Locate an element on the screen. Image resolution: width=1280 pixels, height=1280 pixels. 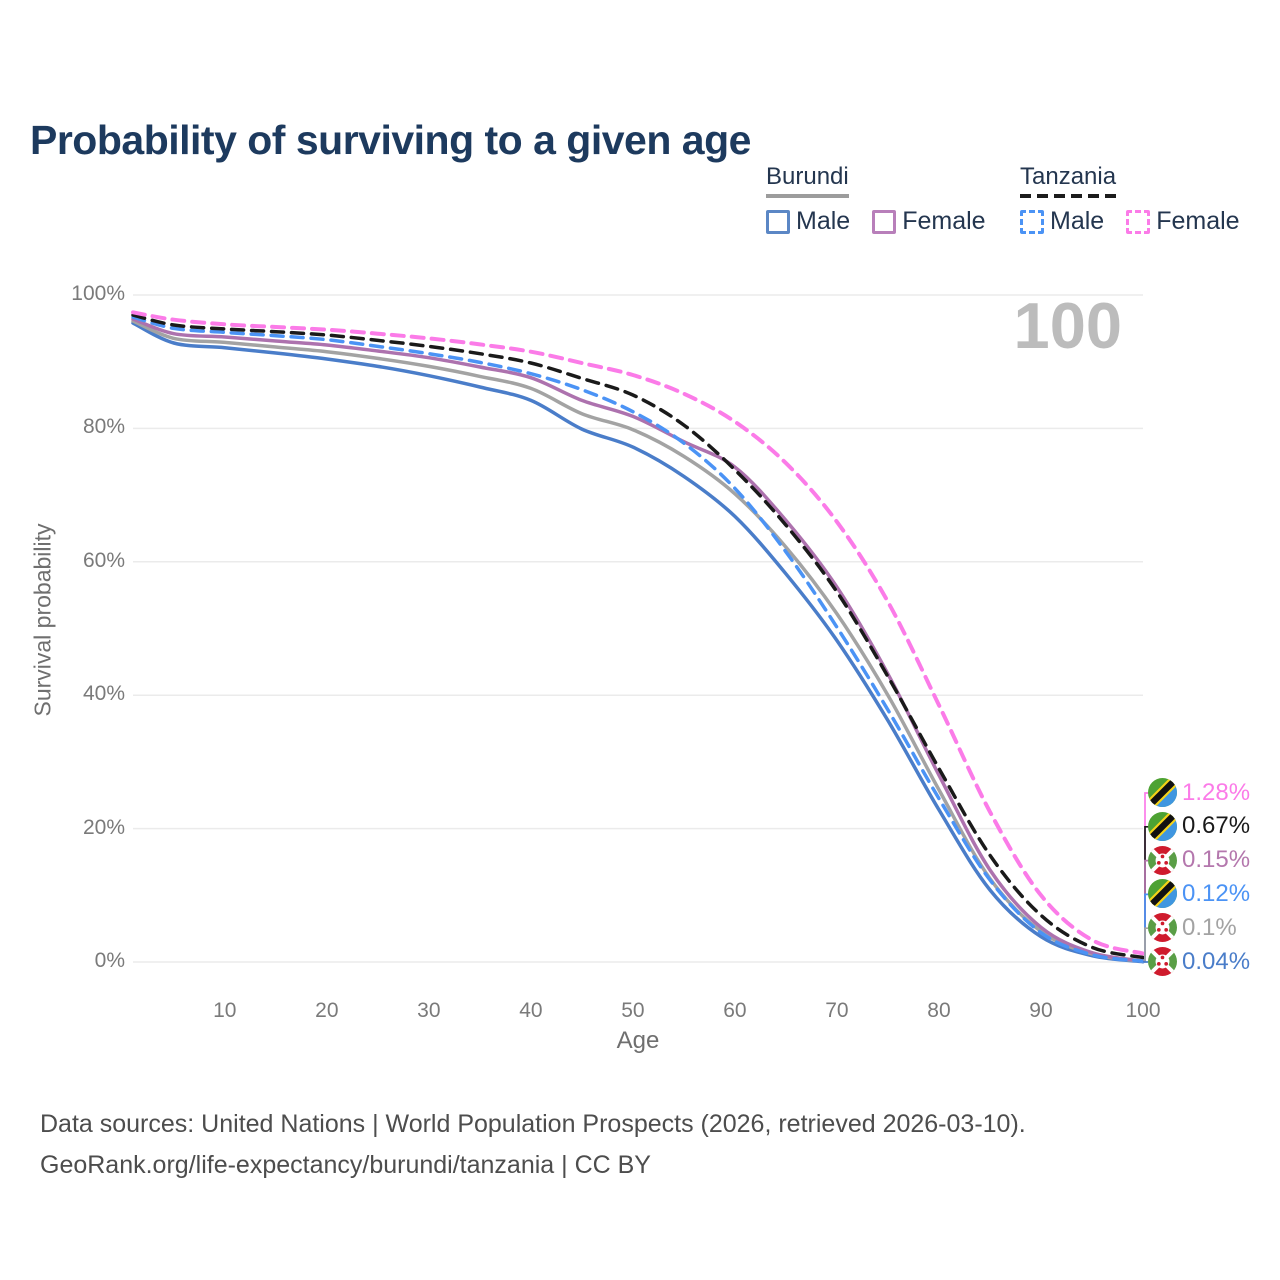
legend-title-tanzania-label: Tanzania is located at coordinates (1068, 176).